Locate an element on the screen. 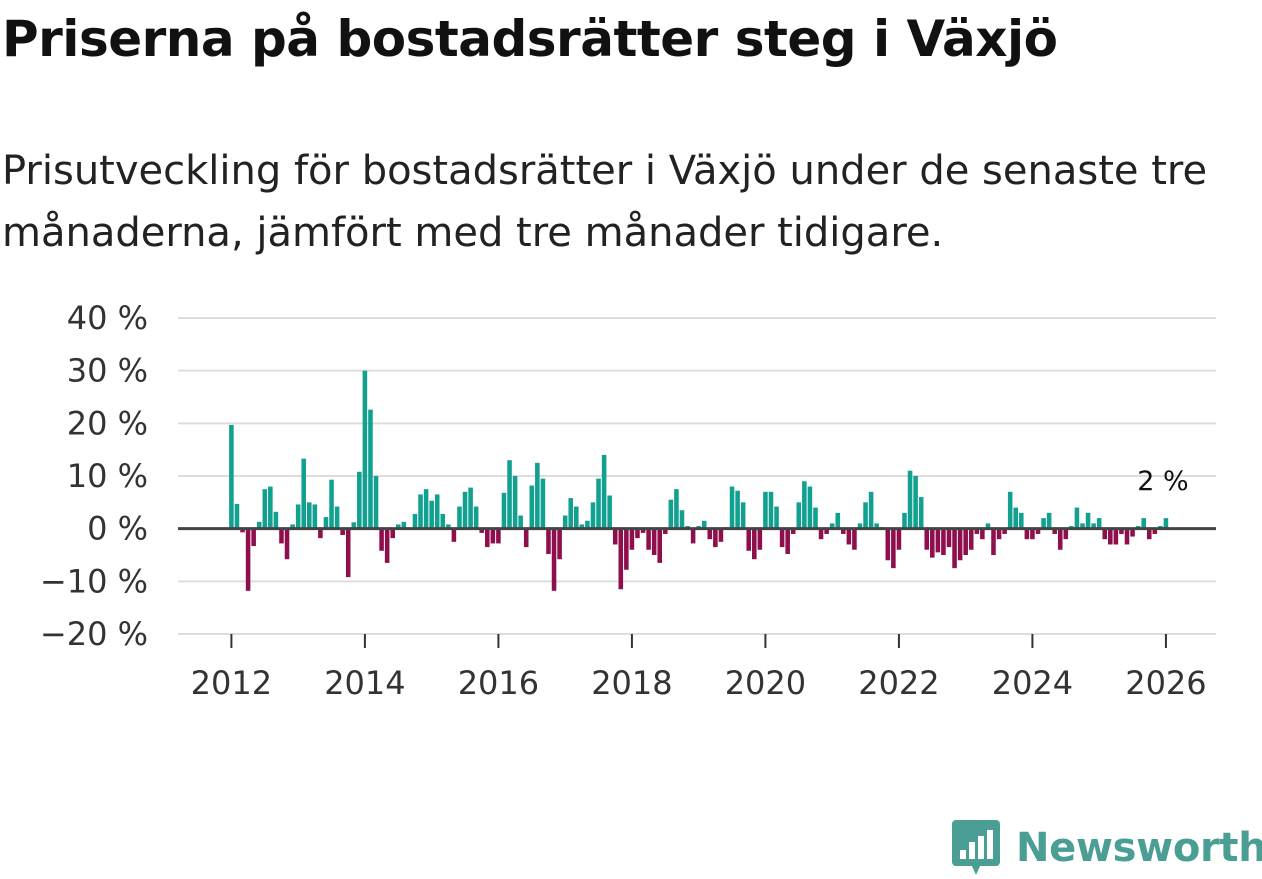  brand-name: Newsworthy is located at coordinates (1139, 848).